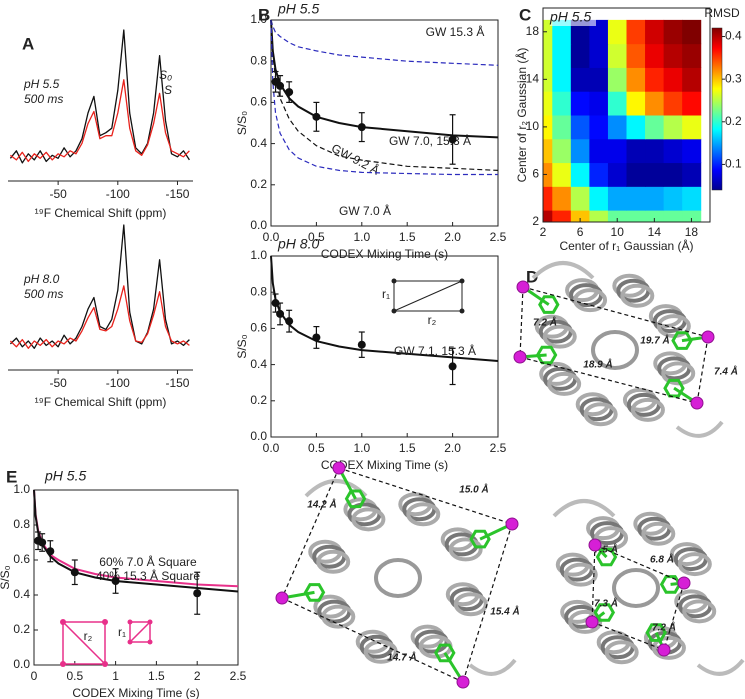  Describe the element at coordinates (618, 232) in the screenshot. I see `x-tick-label: 10` at that location.